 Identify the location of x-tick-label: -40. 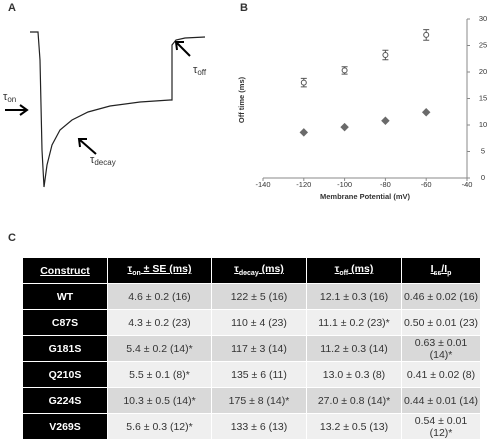
(467, 184).